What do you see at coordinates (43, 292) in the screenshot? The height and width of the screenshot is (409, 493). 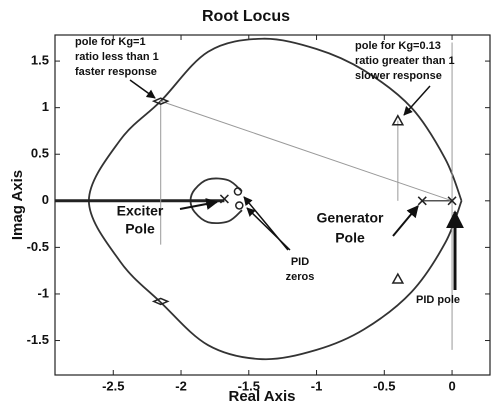 I see `y-tick-label: -1` at bounding box center [43, 292].